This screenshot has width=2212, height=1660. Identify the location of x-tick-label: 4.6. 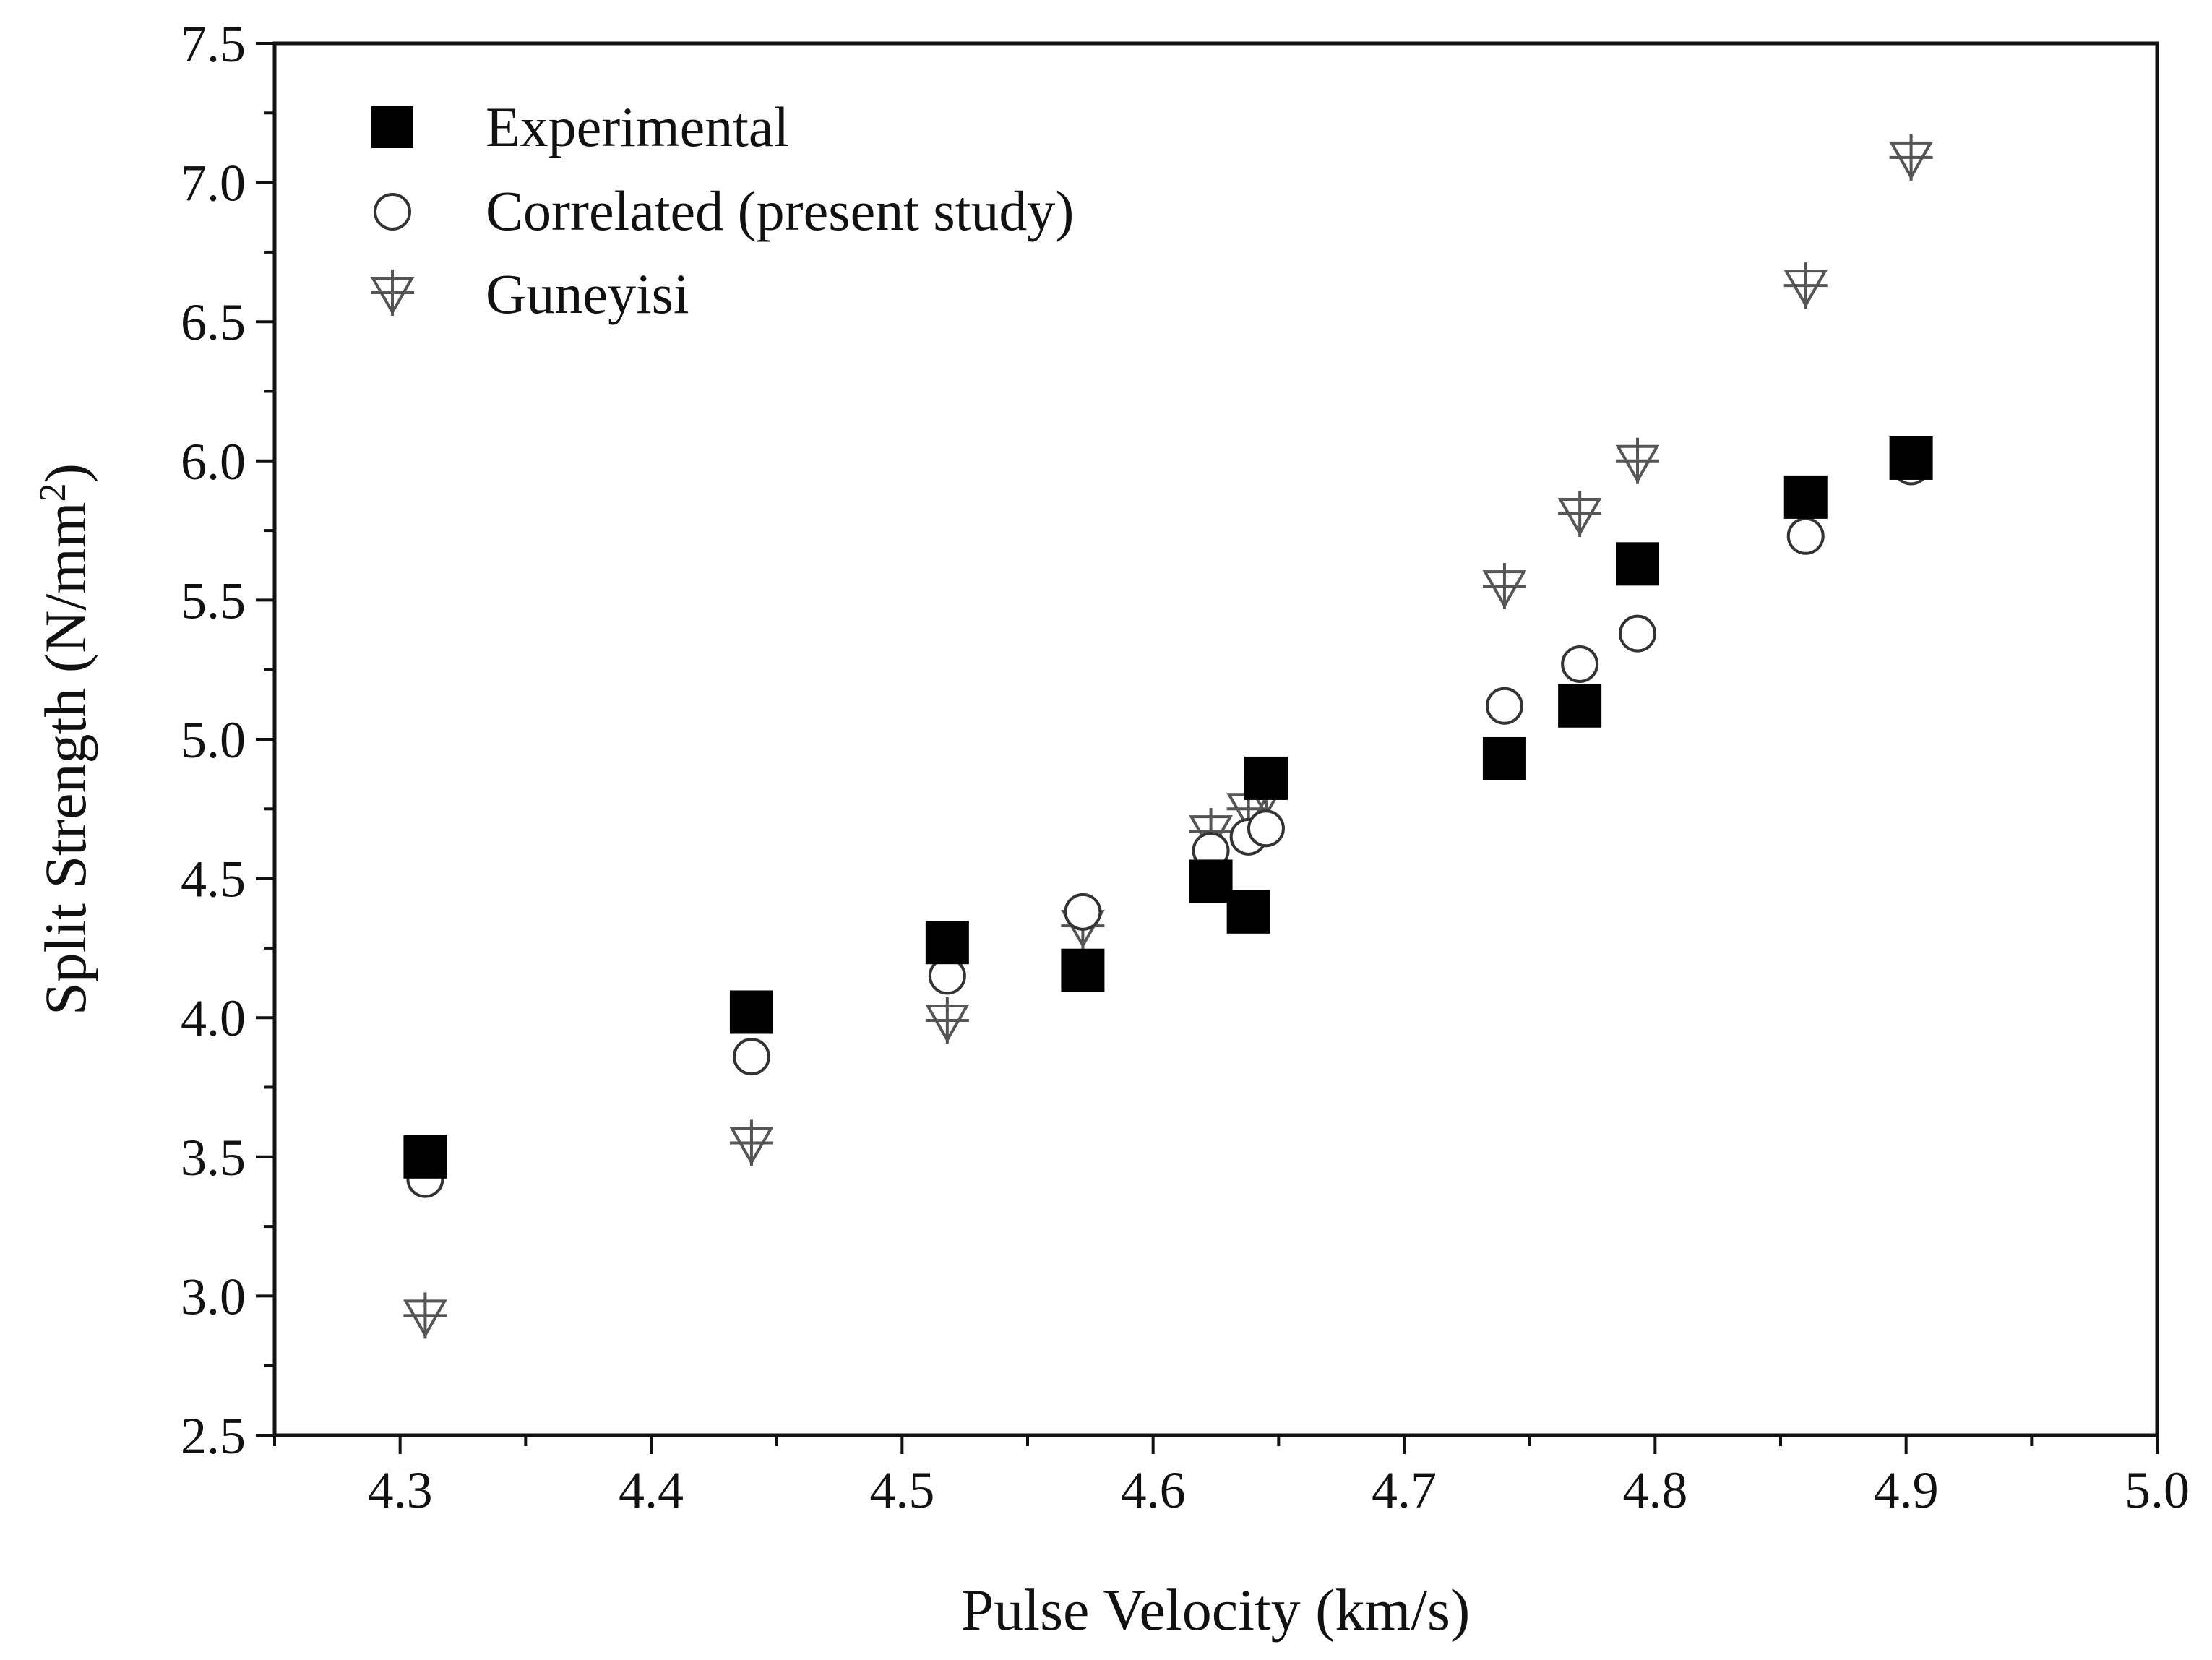
(1153, 1490).